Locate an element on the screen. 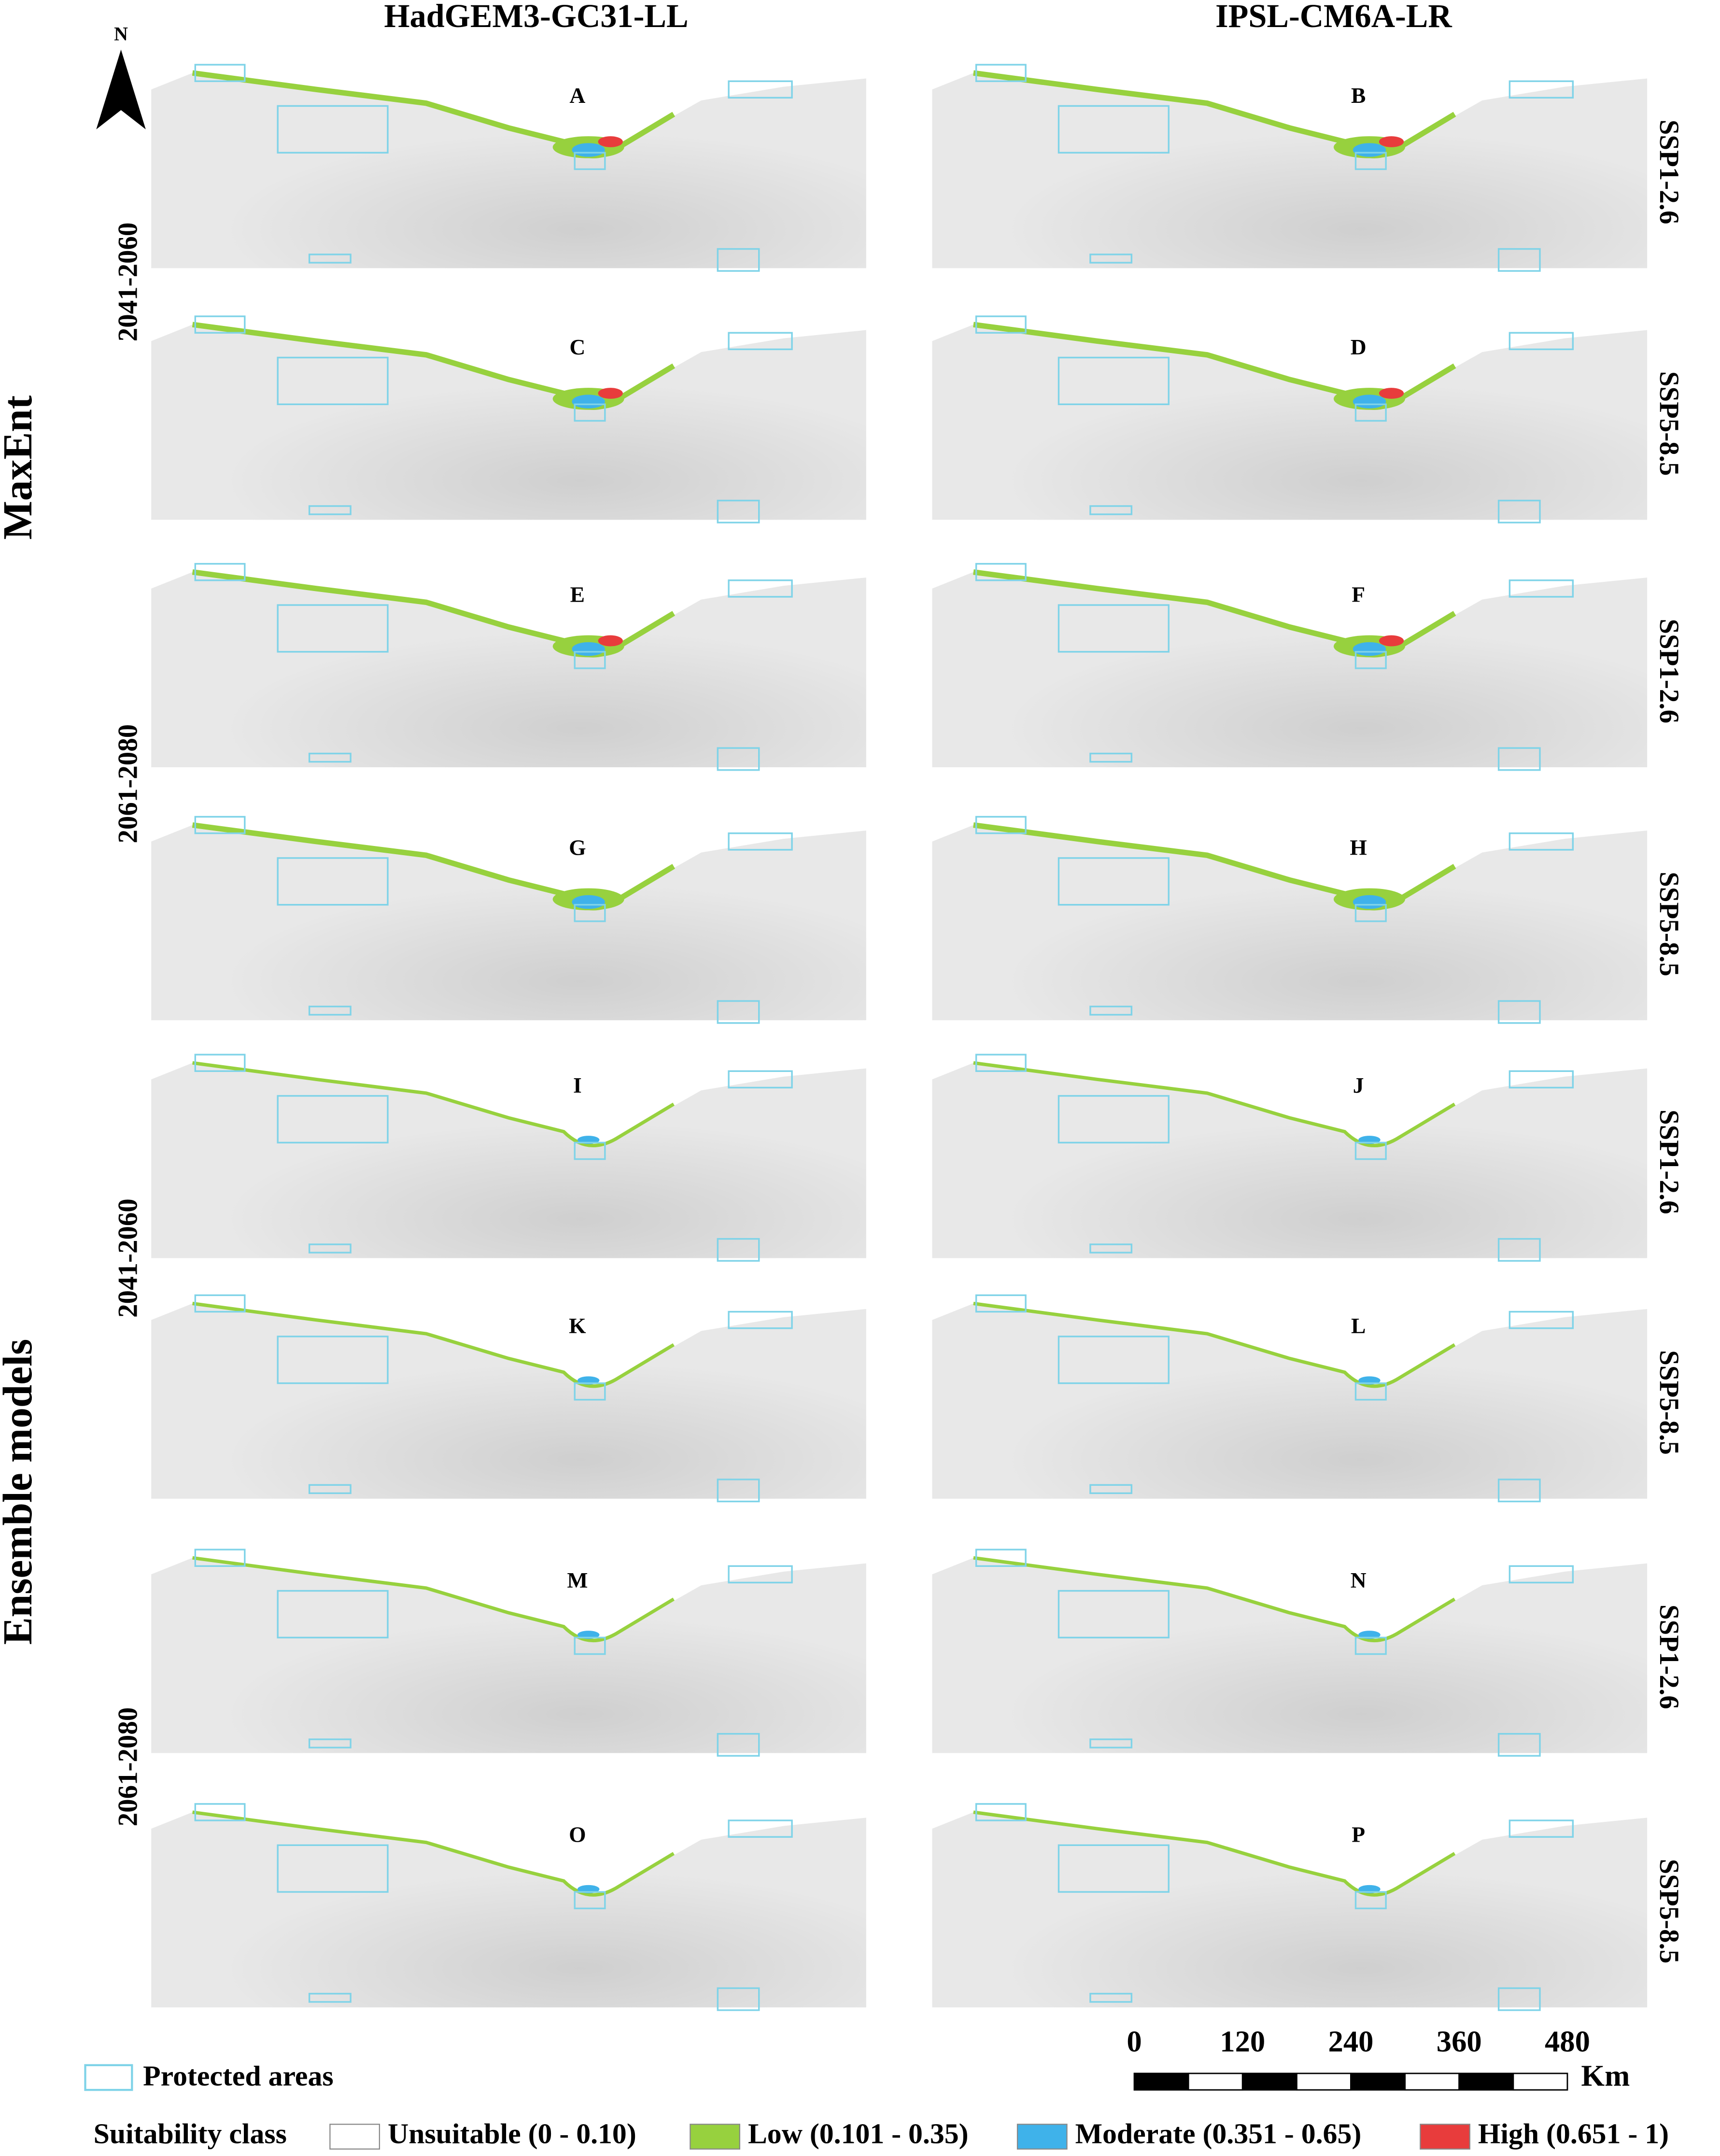  north-label: N is located at coordinates (121, 33).